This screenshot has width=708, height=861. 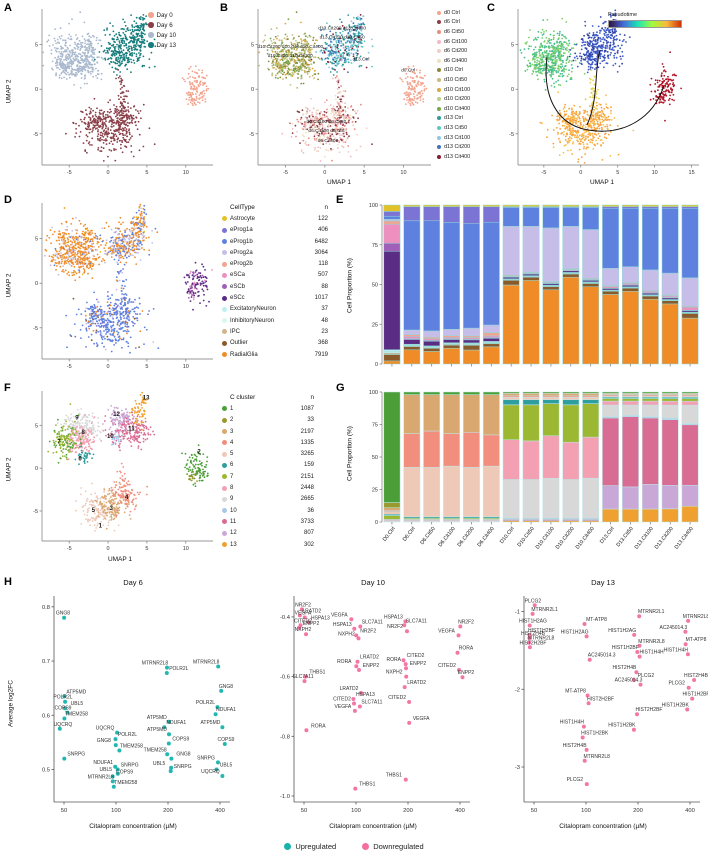 I want to click on svg-text: 15, so click(x=692, y=173).